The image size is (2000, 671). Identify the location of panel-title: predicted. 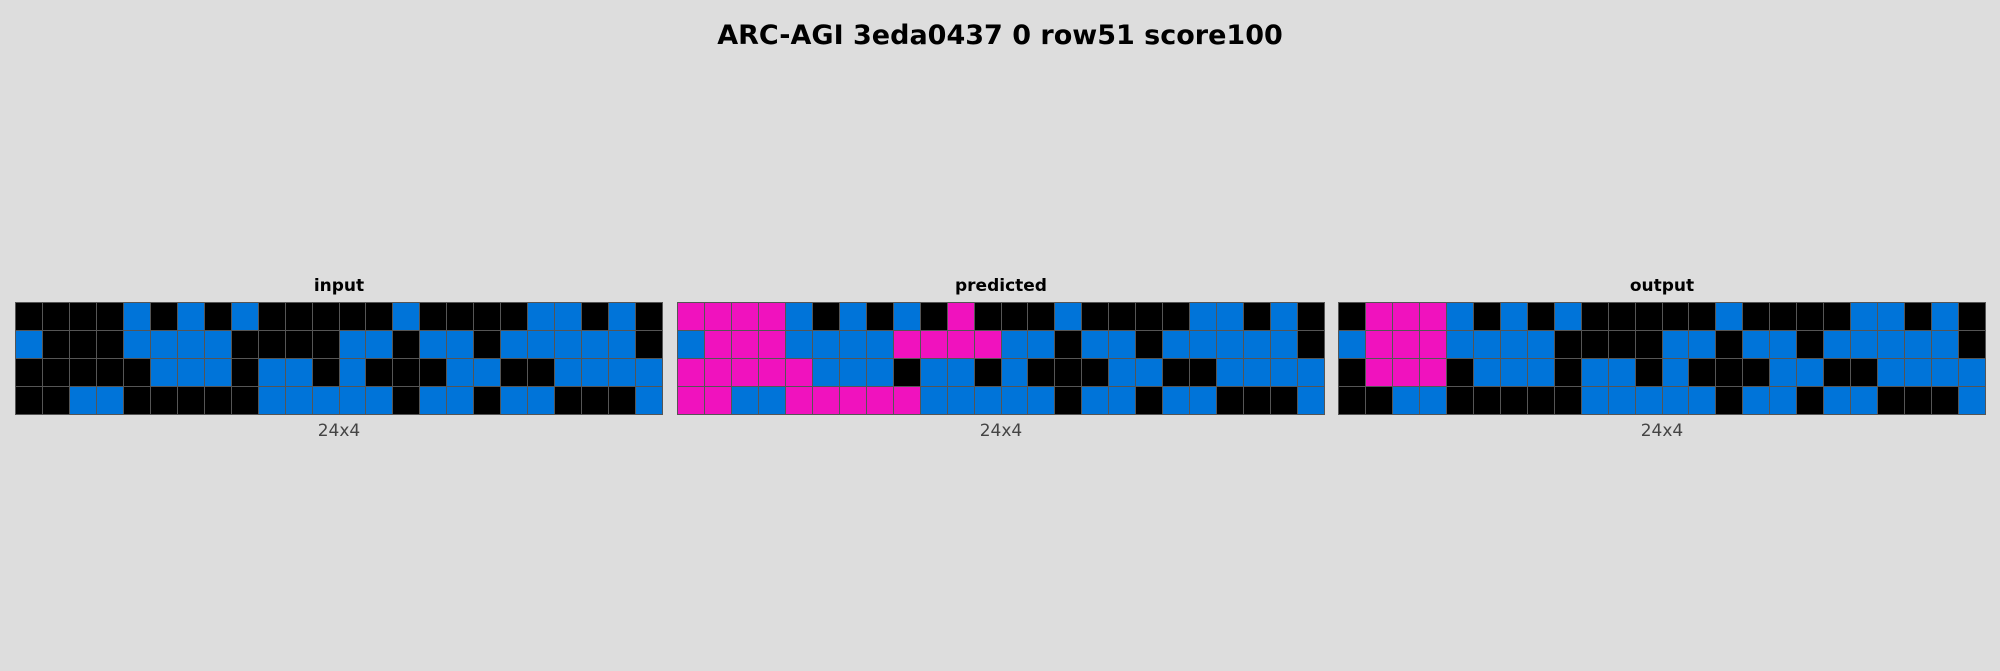
(1001, 286).